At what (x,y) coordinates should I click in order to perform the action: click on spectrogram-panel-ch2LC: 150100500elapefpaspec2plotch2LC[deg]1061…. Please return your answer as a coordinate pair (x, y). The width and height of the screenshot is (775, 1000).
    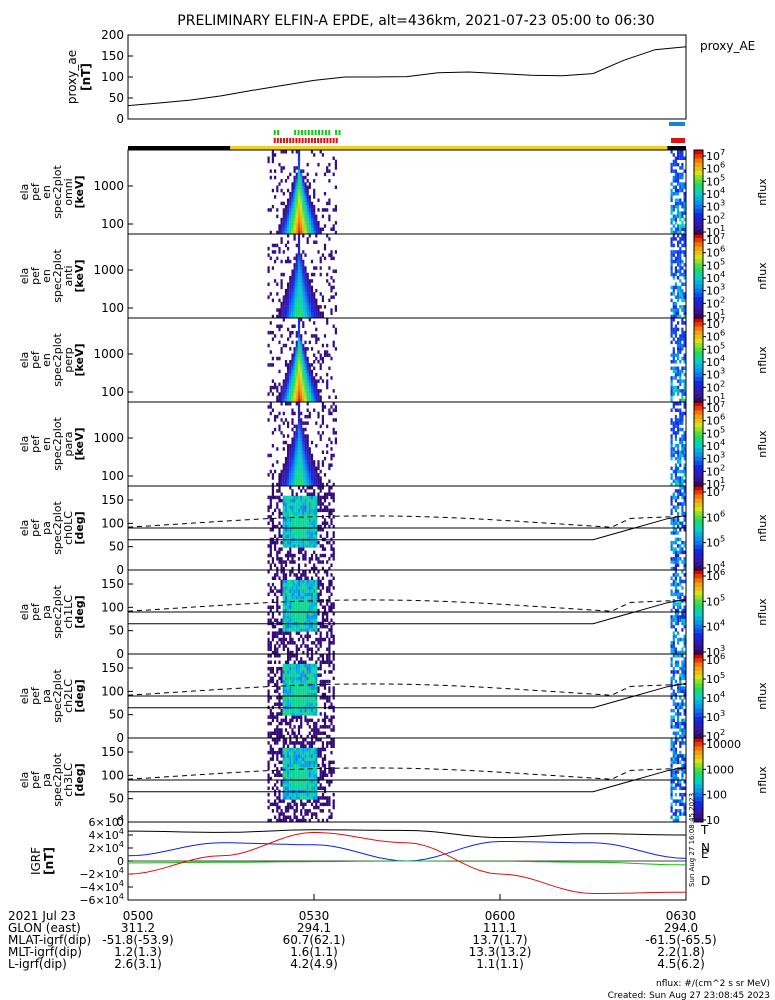
    Looking at the image, I should click on (393, 698).